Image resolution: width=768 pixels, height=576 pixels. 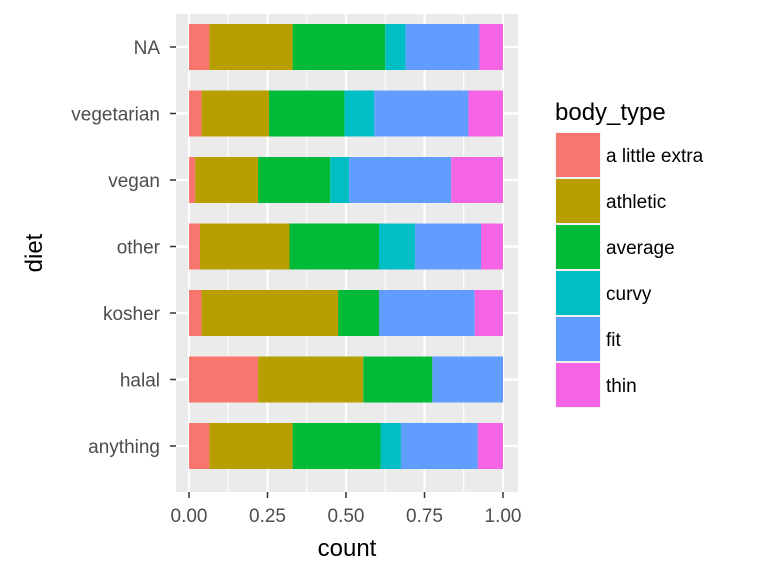 What do you see at coordinates (655, 156) in the screenshot?
I see `legend-label: a little extra` at bounding box center [655, 156].